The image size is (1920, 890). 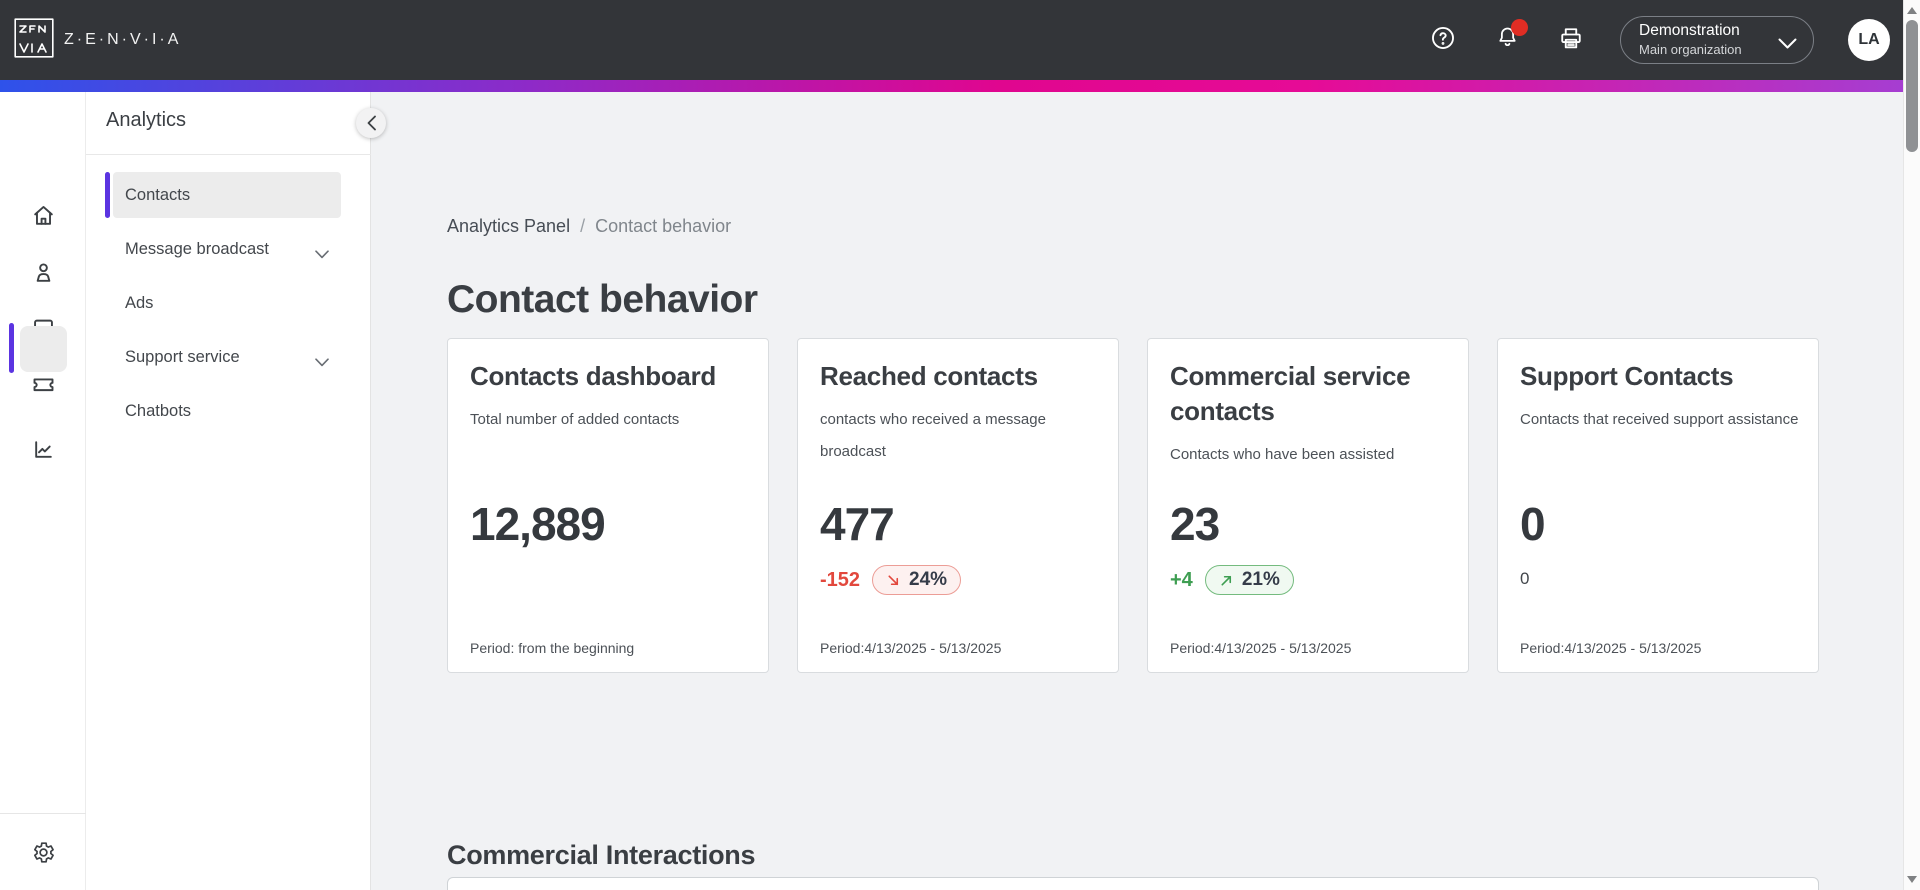 I want to click on organization-switcher: Demonstration Main organization, so click(x=1717, y=40).